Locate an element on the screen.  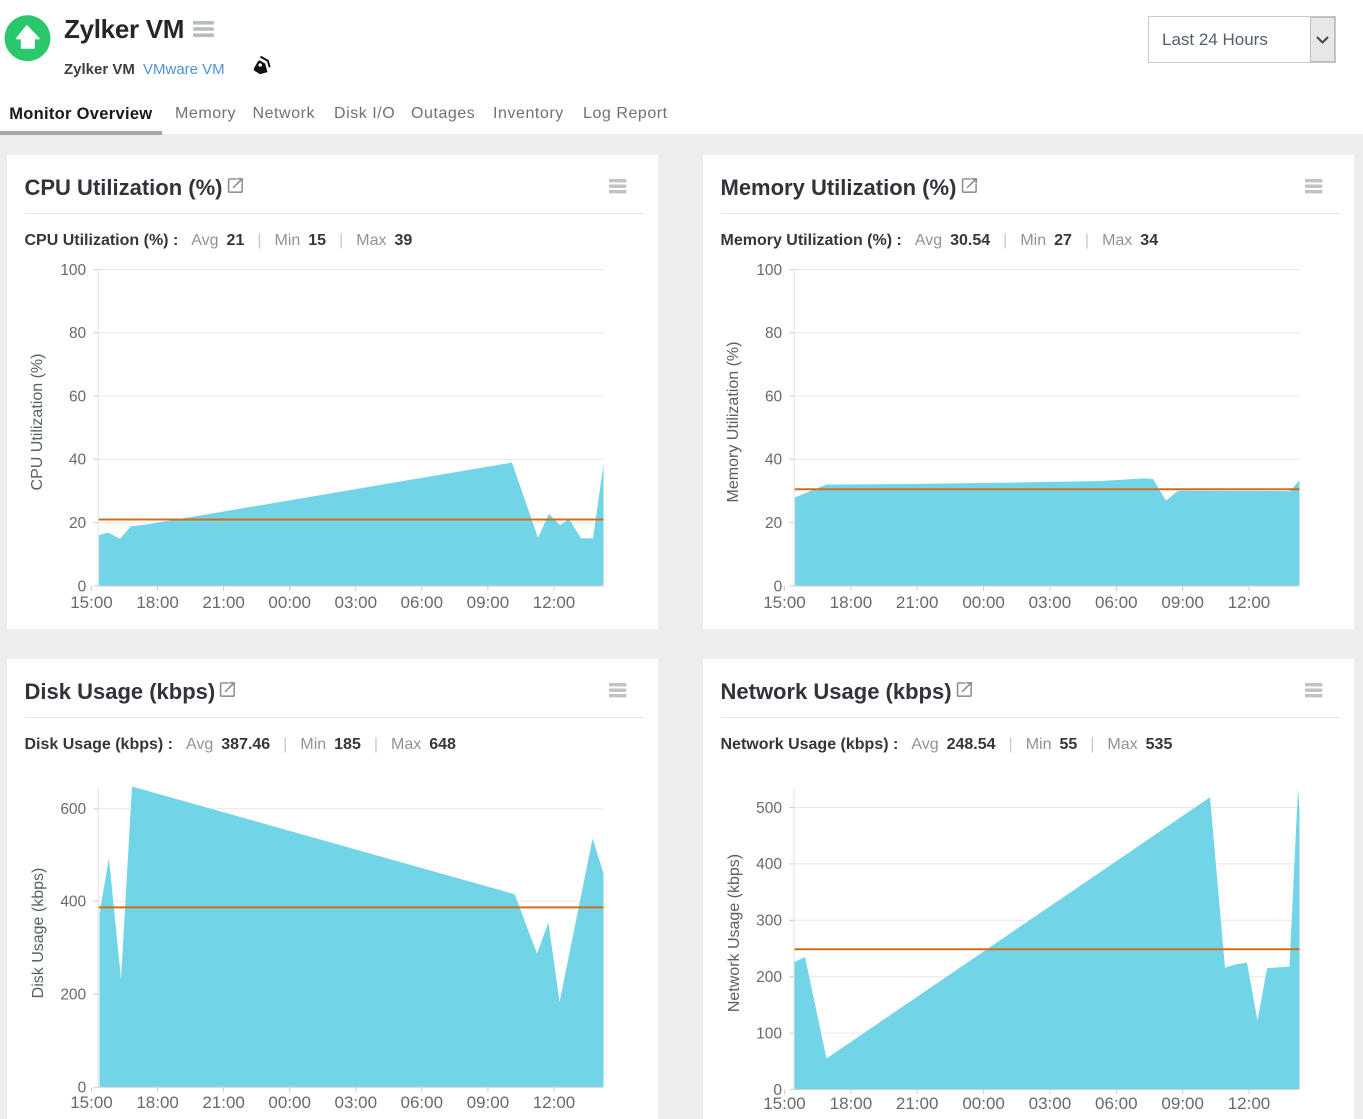
svg-text: Network Usage (kbps) is located at coordinates (734, 933).